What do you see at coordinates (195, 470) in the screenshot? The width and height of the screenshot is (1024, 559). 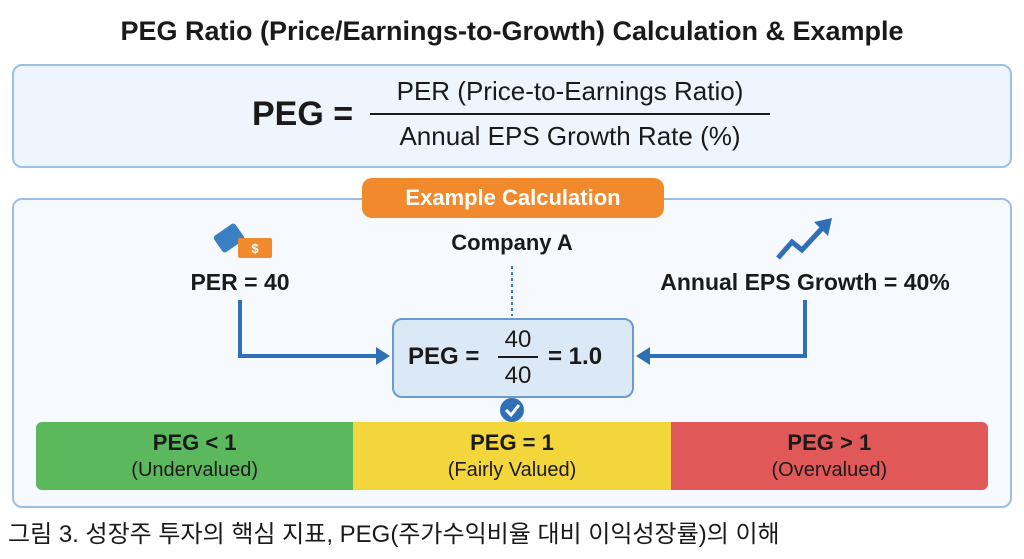 I see `band-note: (Undervalued)` at bounding box center [195, 470].